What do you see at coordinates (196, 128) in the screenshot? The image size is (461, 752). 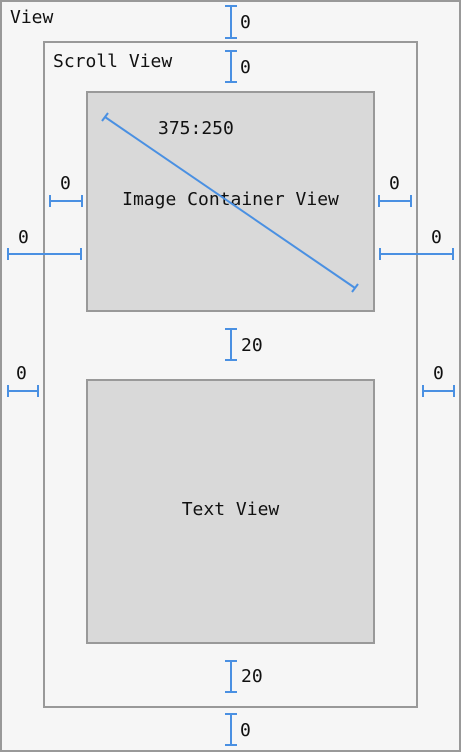 I see `aspect-ratio-label: 375:250` at bounding box center [196, 128].